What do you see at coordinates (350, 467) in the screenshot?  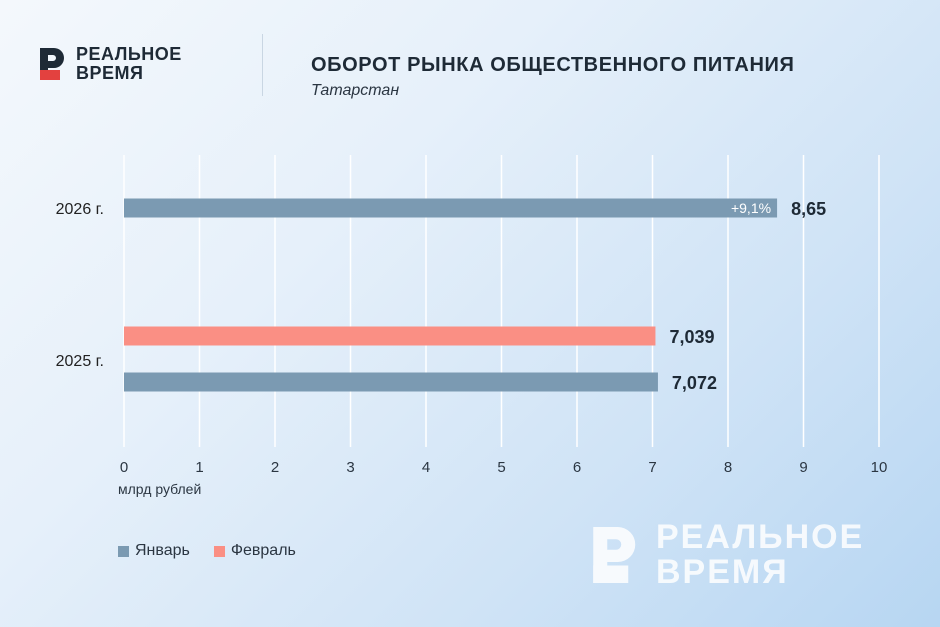 I see `x-tick-label-3: 3` at bounding box center [350, 467].